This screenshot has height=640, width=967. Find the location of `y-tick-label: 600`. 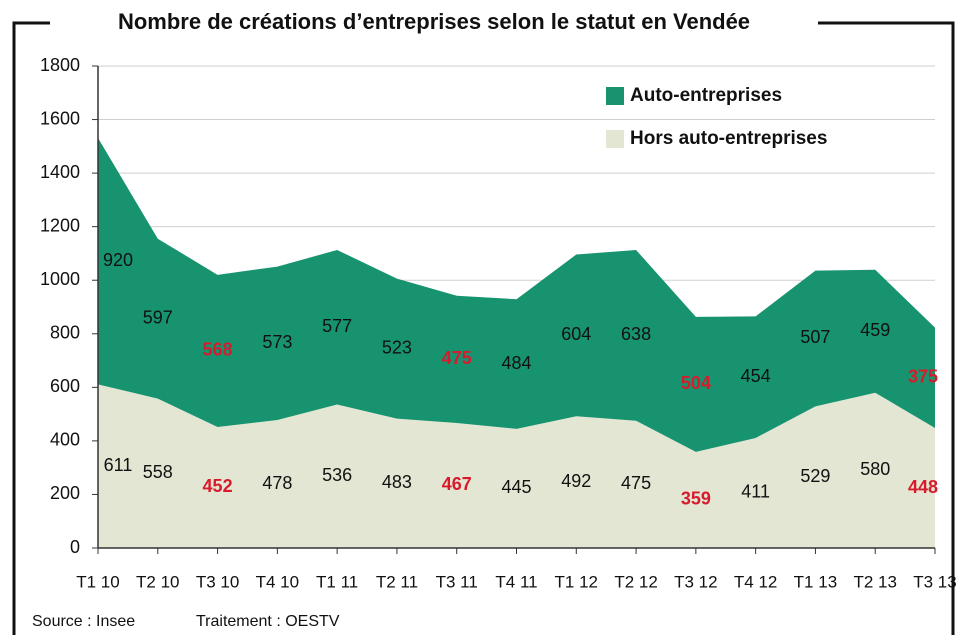

y-tick-label: 600 is located at coordinates (65, 386).